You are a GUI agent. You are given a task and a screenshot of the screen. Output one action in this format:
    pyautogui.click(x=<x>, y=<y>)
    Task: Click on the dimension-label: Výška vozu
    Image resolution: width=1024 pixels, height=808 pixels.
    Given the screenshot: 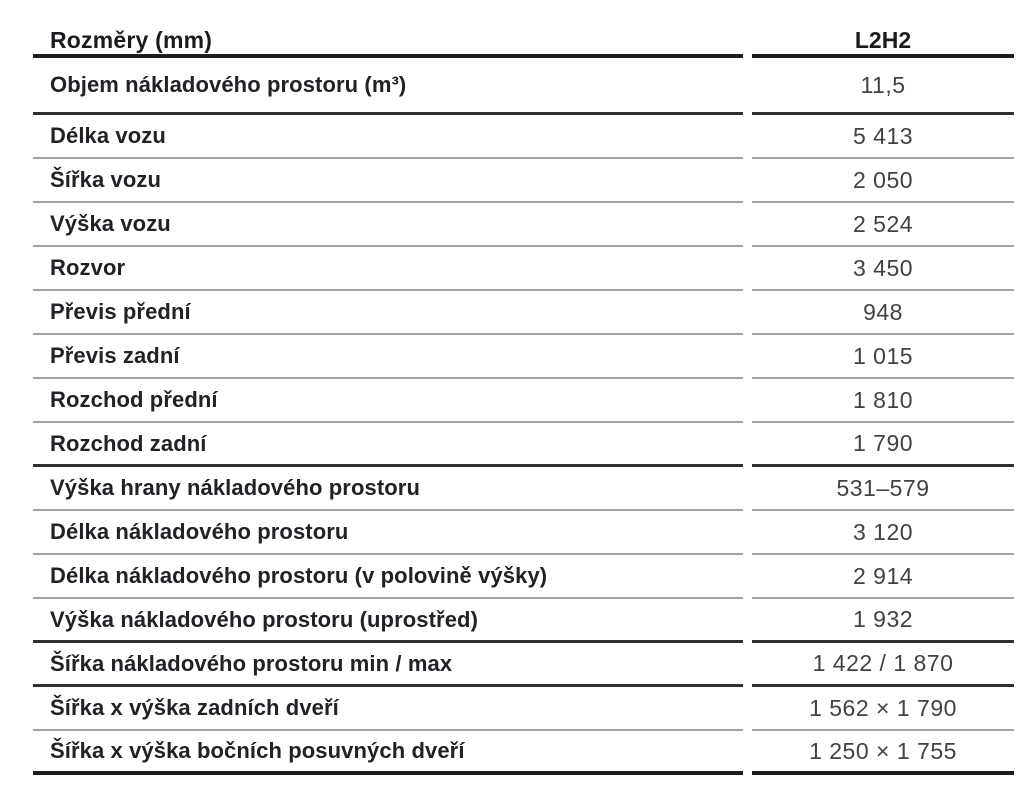 What is the action you would take?
    pyautogui.click(x=388, y=225)
    